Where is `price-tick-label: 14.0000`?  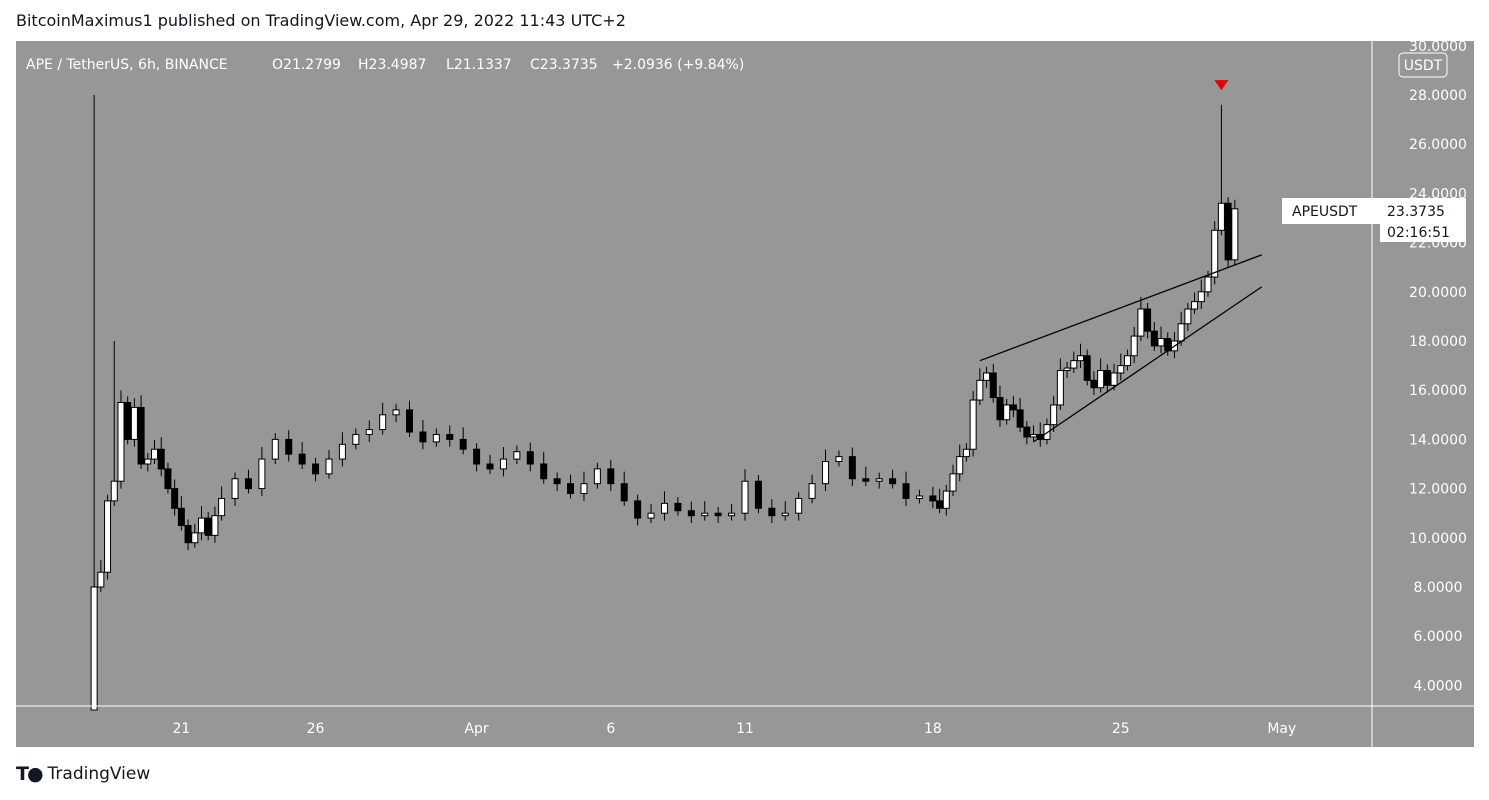
price-tick-label: 14.0000 is located at coordinates (1438, 440).